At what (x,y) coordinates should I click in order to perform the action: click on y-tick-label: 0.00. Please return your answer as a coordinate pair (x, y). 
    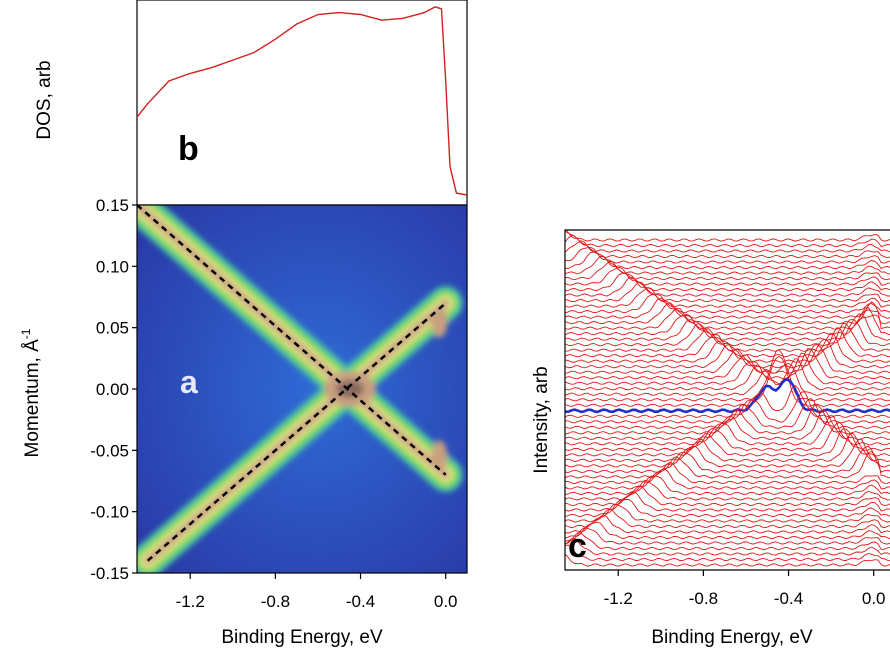
    Looking at the image, I should click on (112, 389).